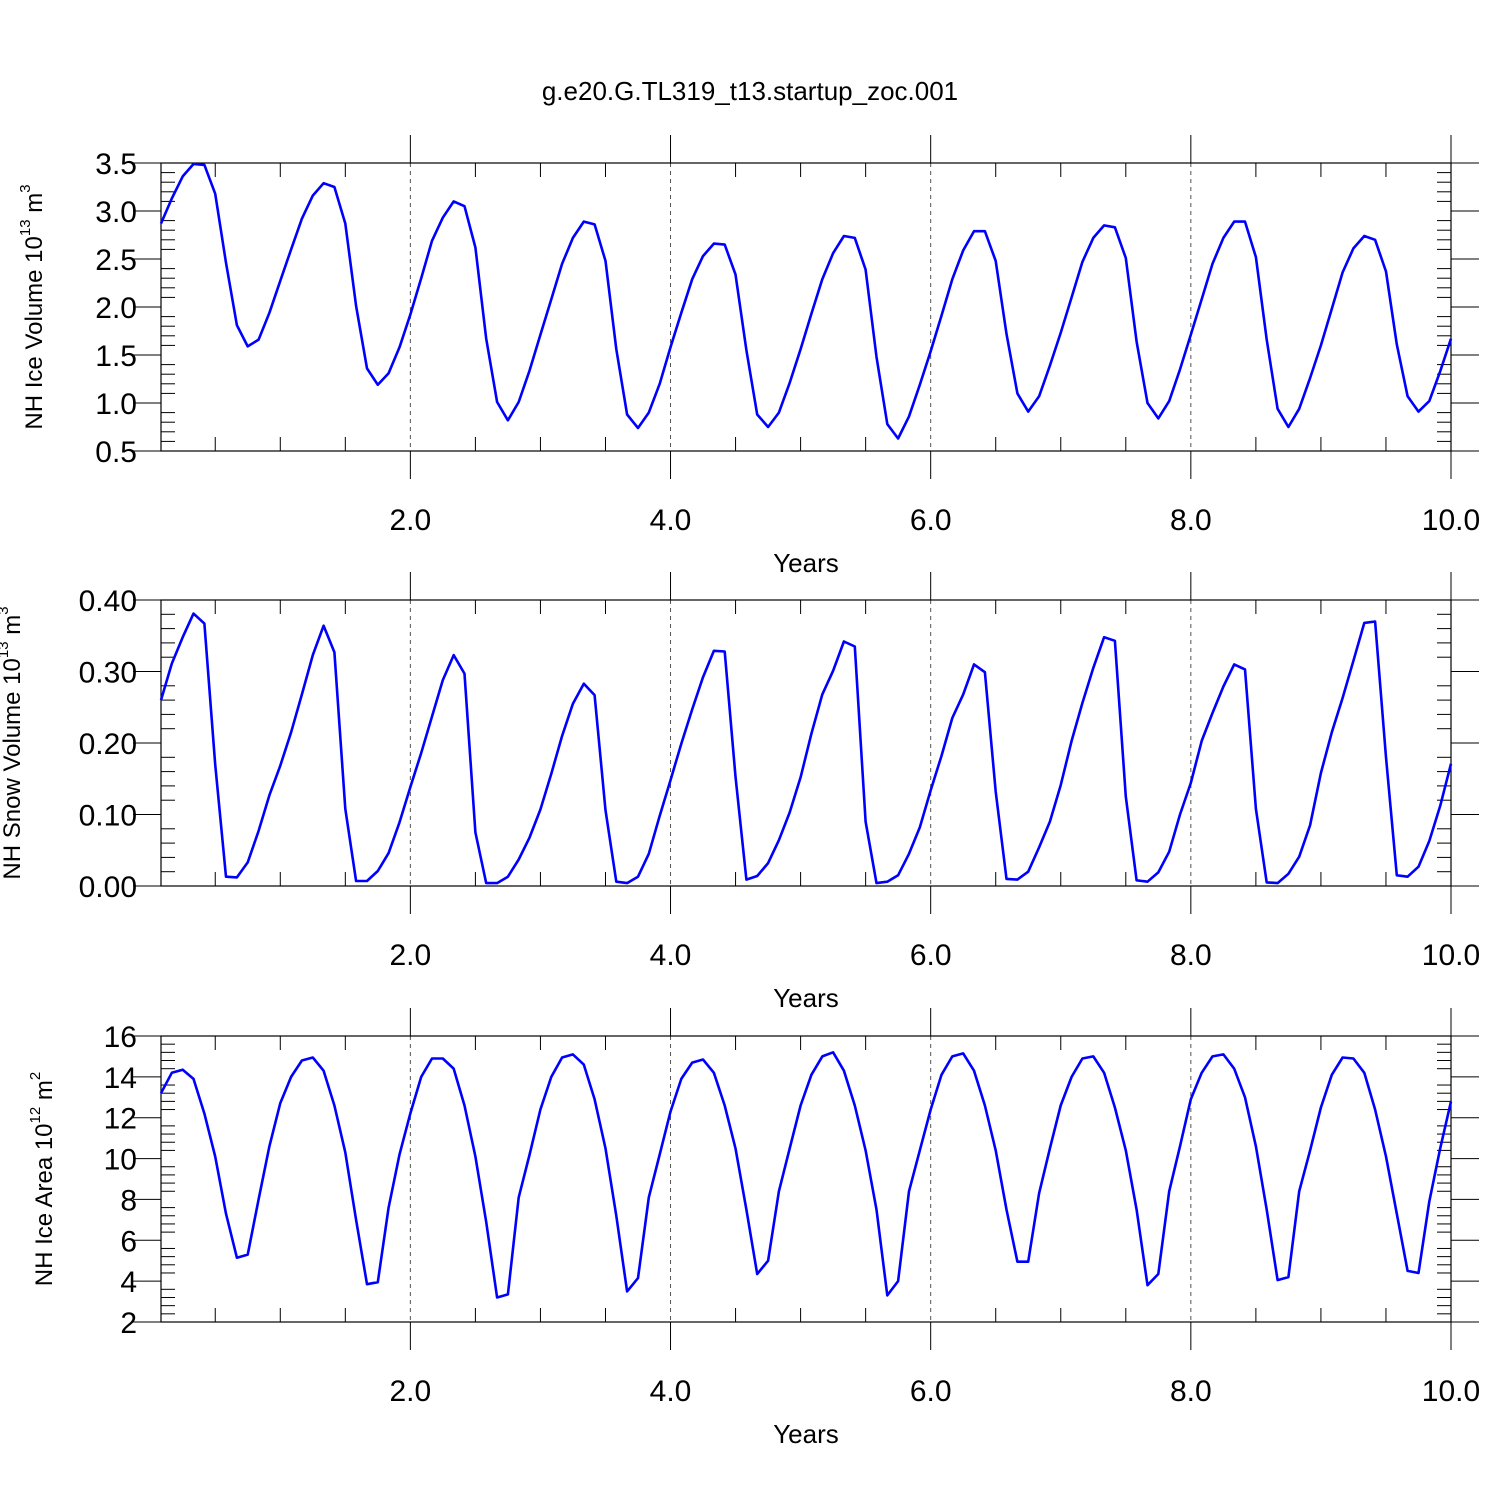 This screenshot has height=1500, width=1500. I want to click on snow-volume-xlabel: Years, so click(806, 998).